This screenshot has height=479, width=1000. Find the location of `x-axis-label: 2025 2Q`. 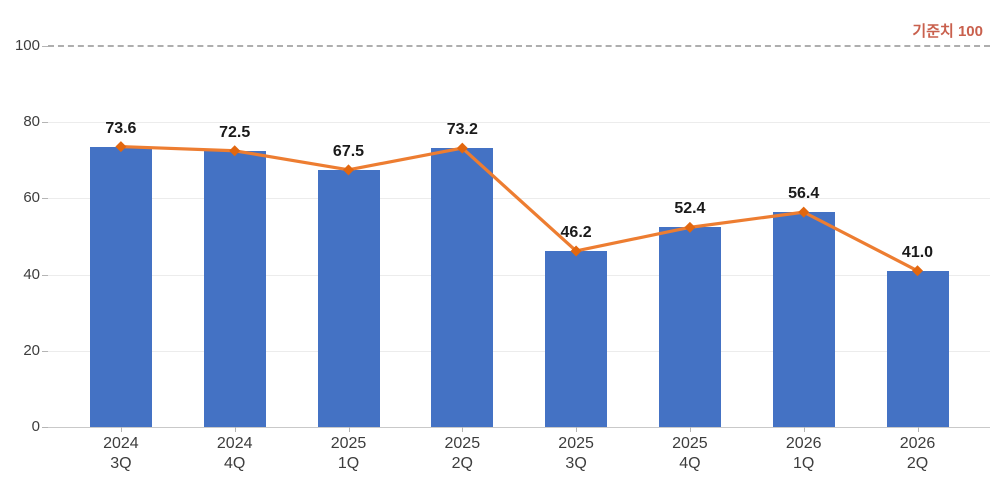

x-axis-label: 2025 2Q is located at coordinates (462, 453).